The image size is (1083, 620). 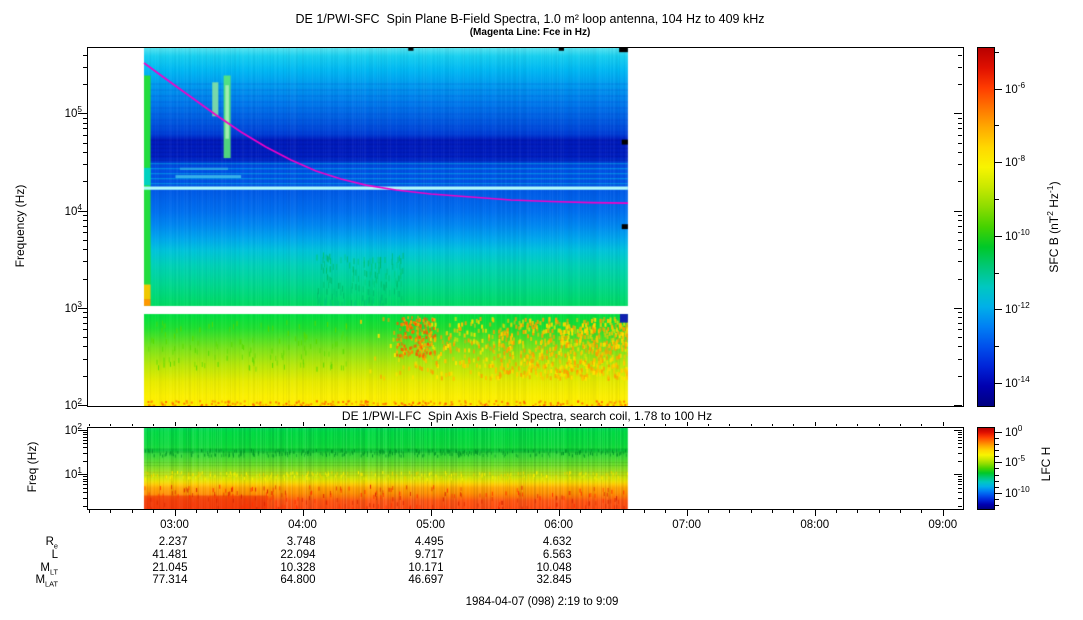 I want to click on ephemeris-value: 3.748, so click(x=301, y=542).